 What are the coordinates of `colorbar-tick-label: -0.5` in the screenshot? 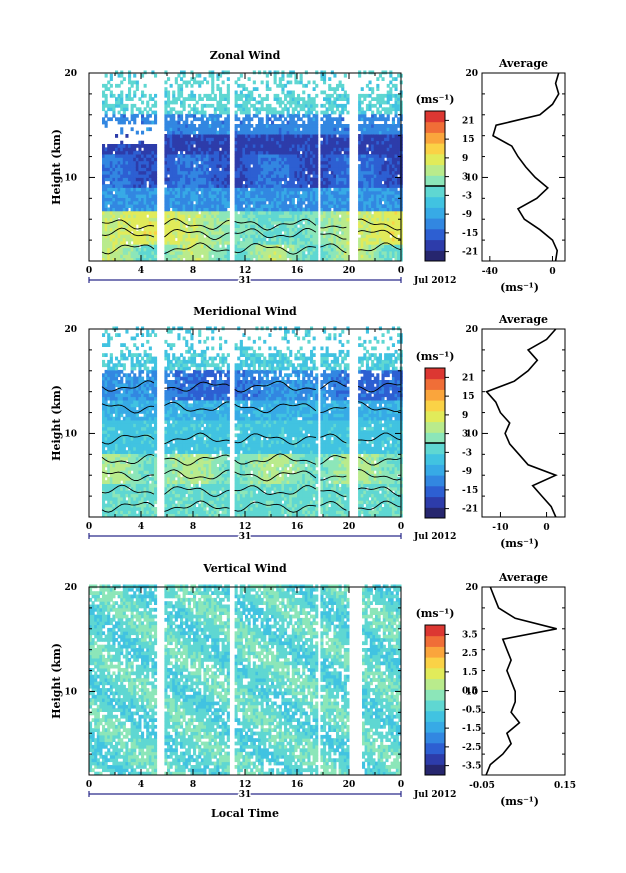 It's located at (471, 710).